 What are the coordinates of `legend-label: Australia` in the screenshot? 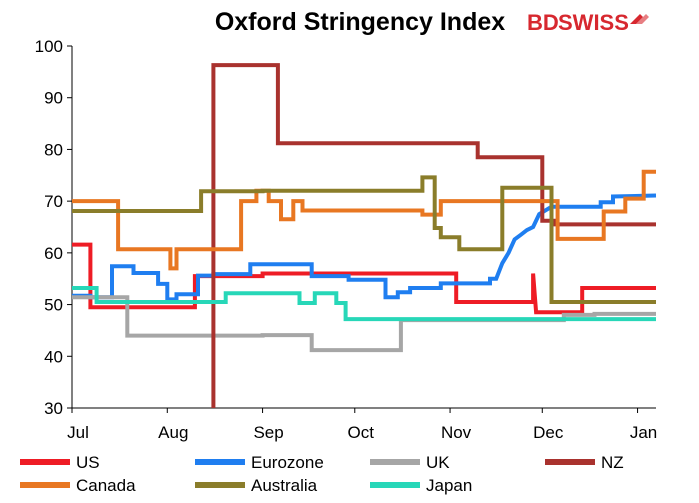 It's located at (284, 485).